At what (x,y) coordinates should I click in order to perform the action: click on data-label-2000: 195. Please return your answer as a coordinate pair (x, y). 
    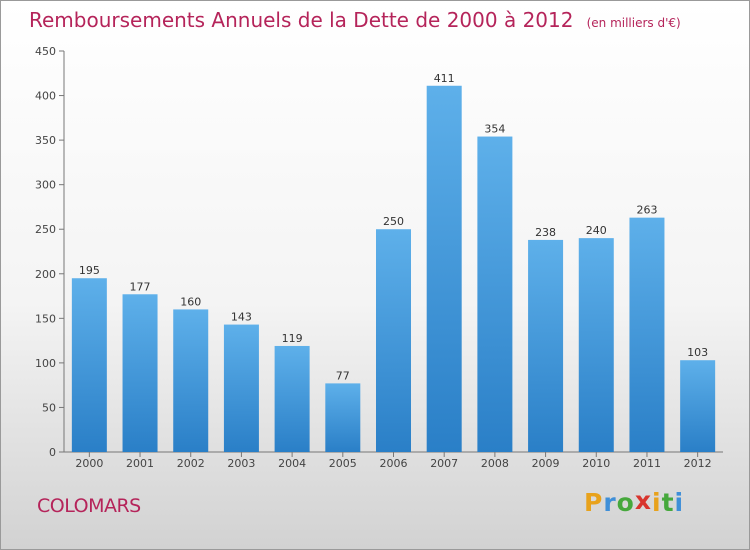
    Looking at the image, I should click on (89, 270).